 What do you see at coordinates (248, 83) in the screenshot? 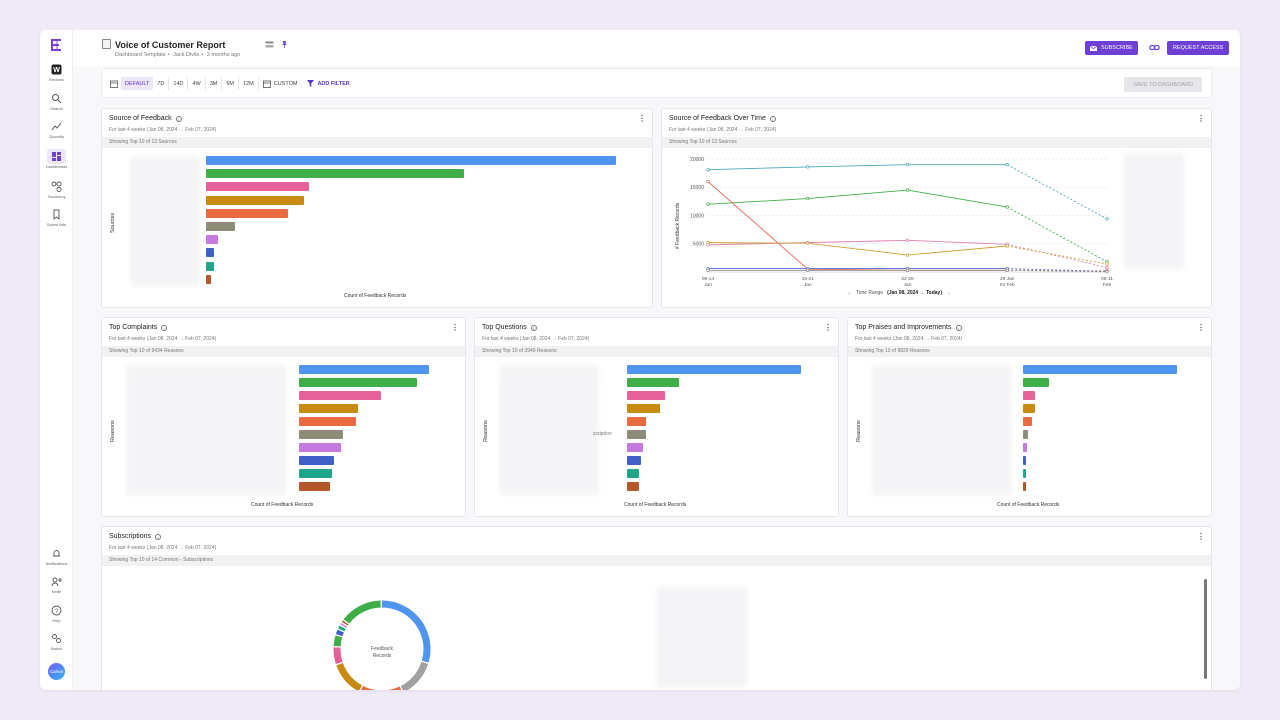
I see `range-12m: 12M` at bounding box center [248, 83].